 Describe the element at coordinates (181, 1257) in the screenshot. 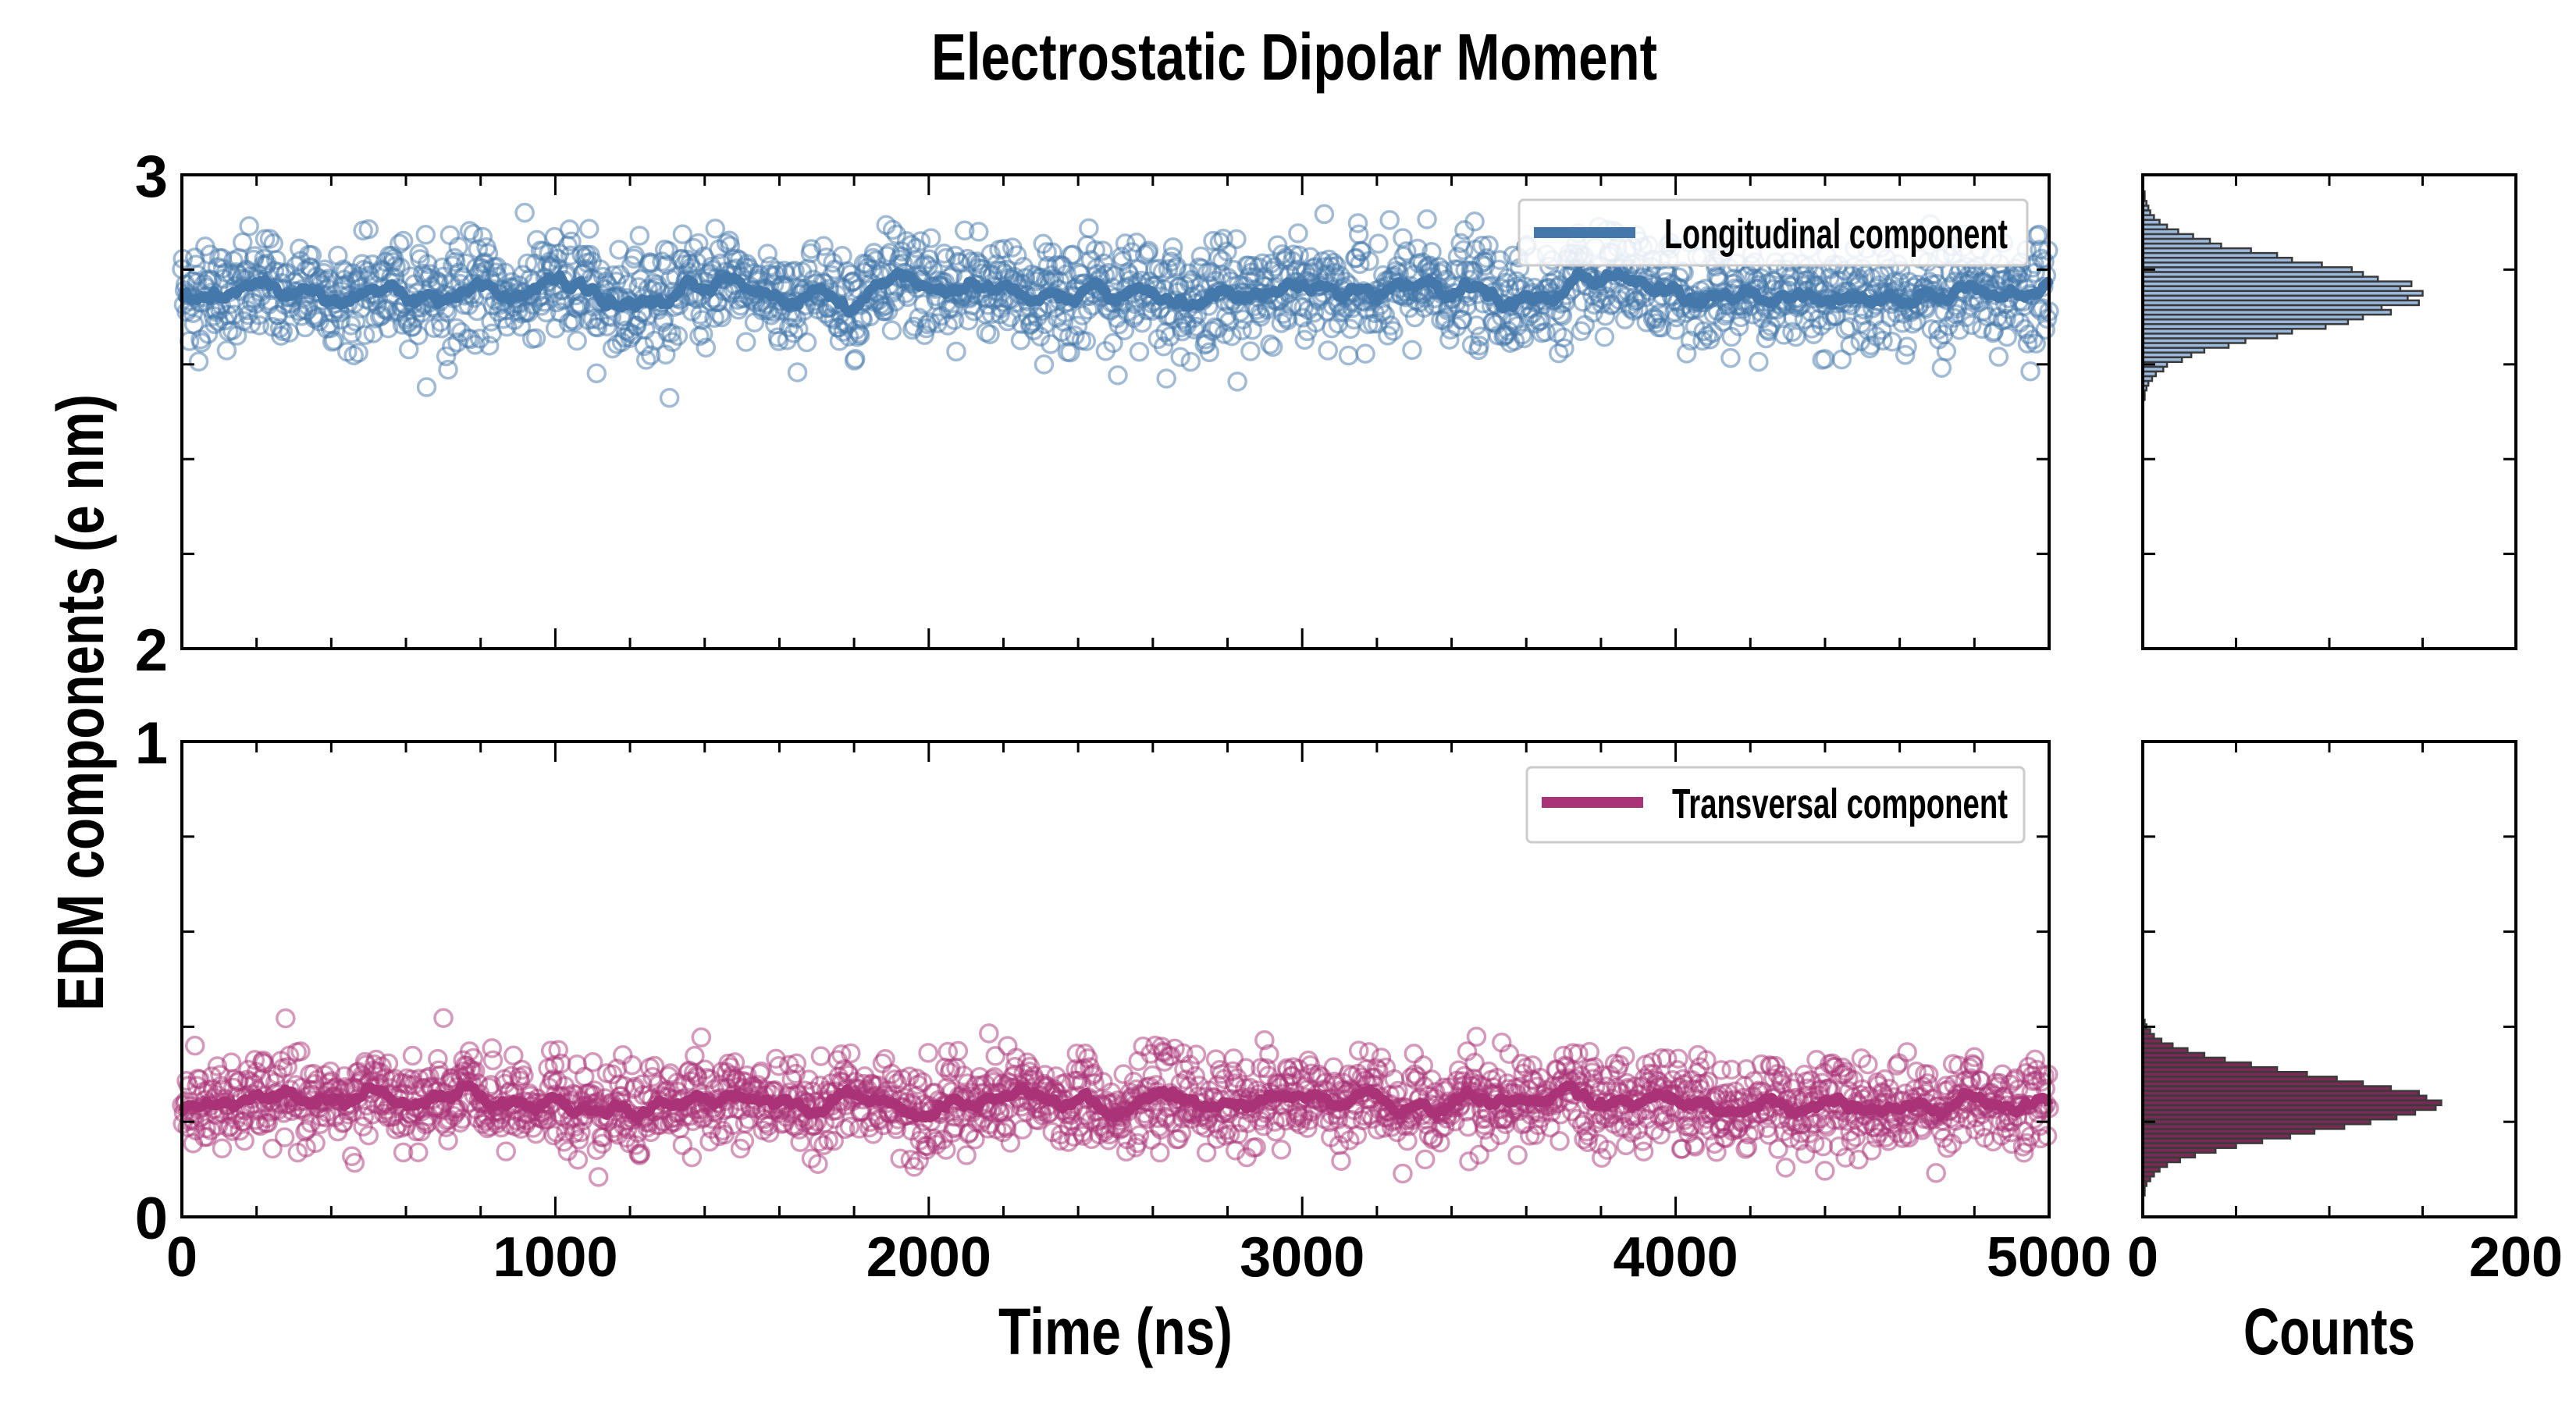

I see `x-tick-label: 0` at that location.